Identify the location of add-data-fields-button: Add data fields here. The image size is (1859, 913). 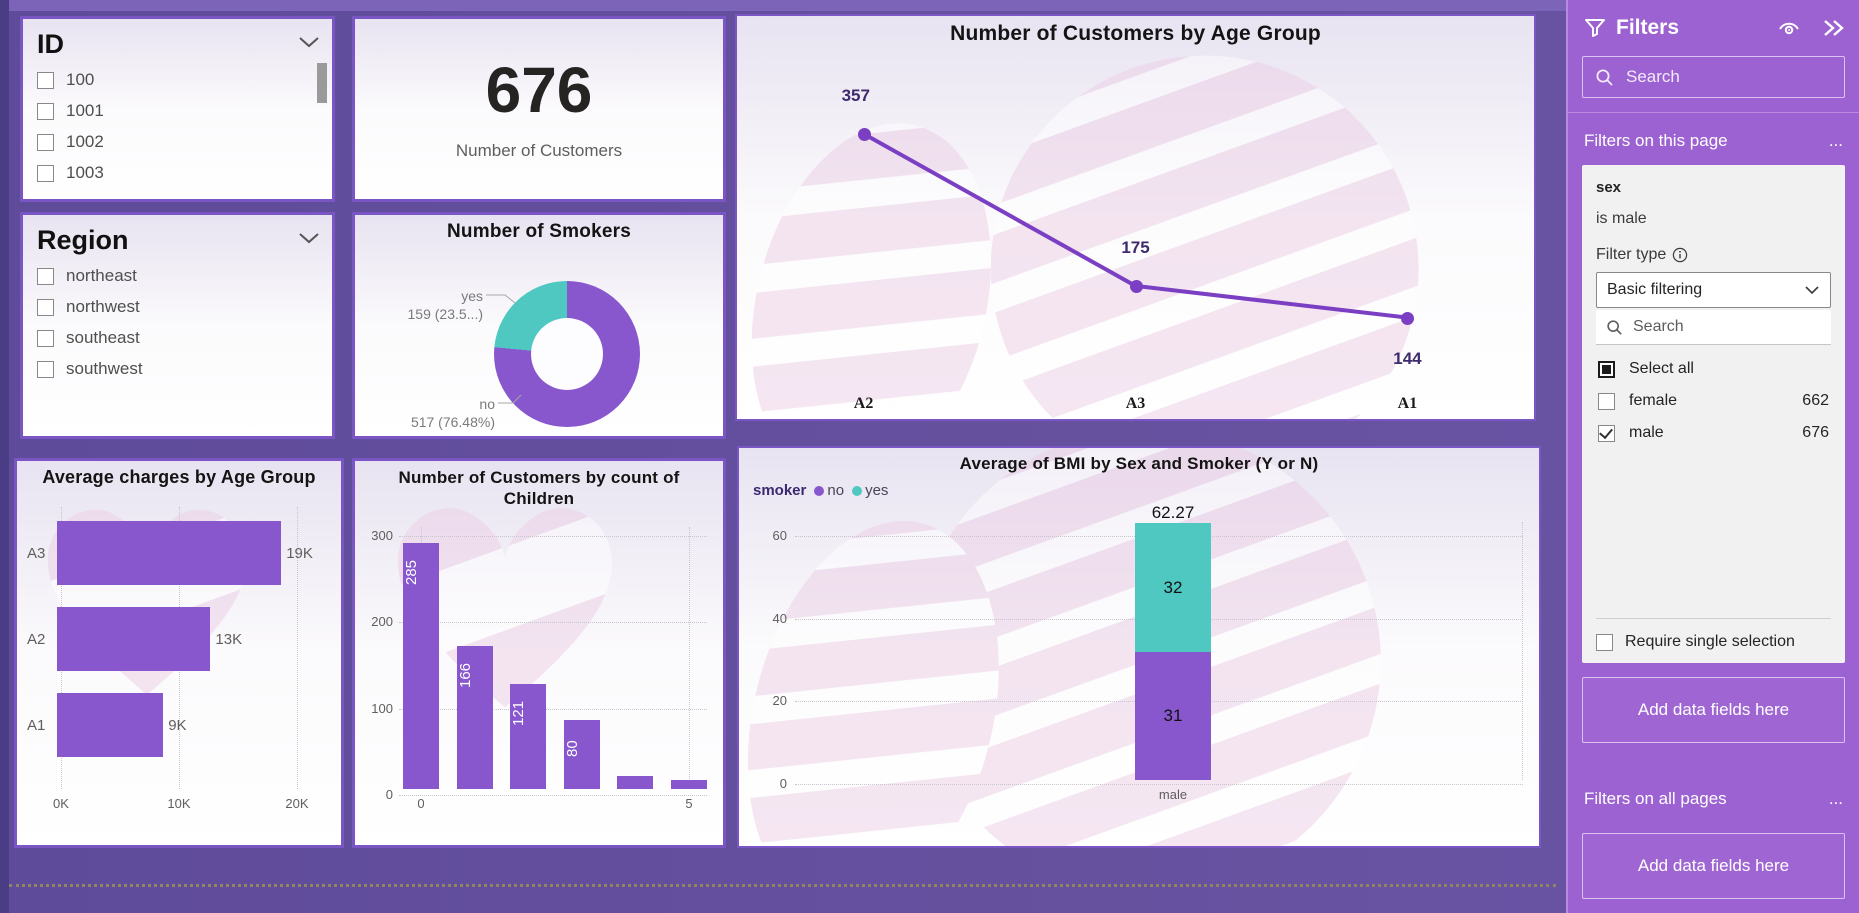
(1713, 710).